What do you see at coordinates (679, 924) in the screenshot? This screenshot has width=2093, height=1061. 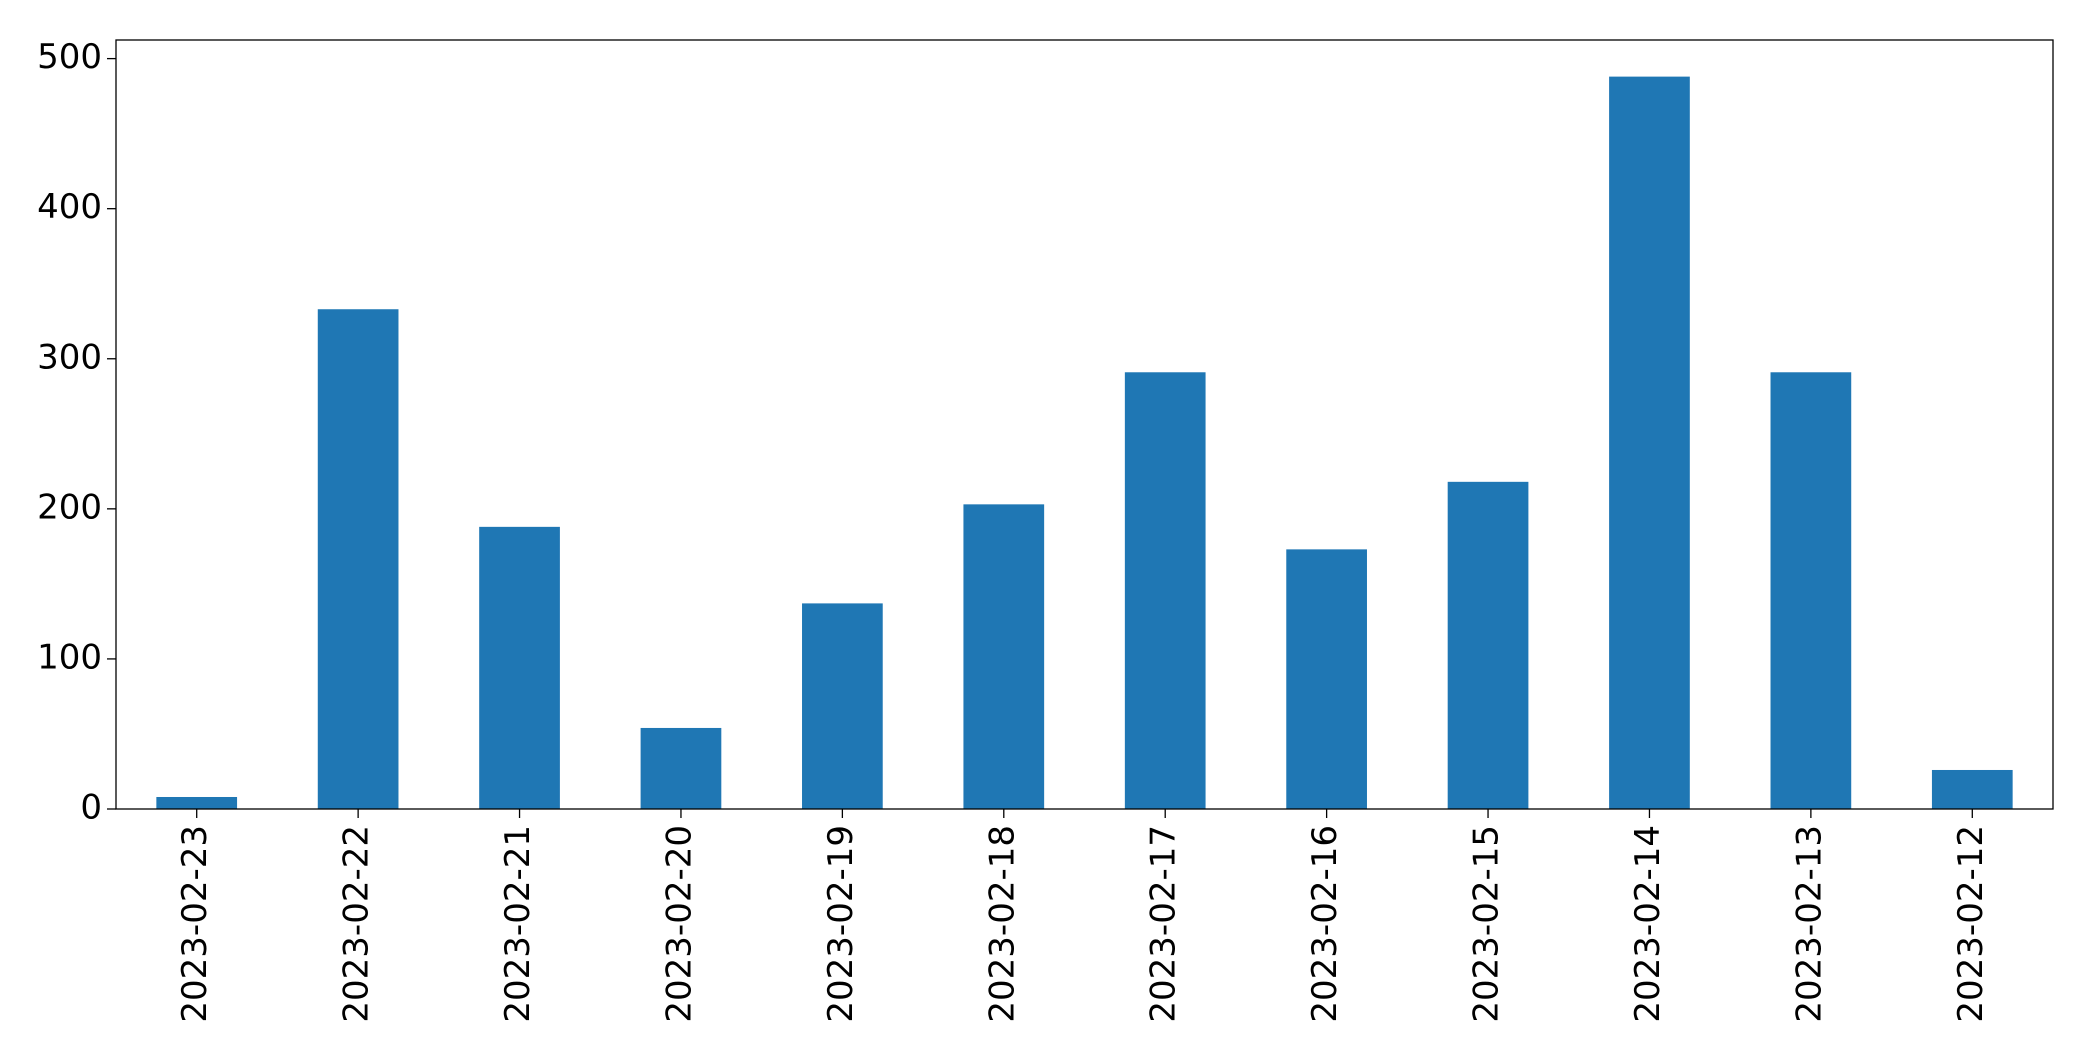 I see `x-tick-label: 2023-02-20` at bounding box center [679, 924].